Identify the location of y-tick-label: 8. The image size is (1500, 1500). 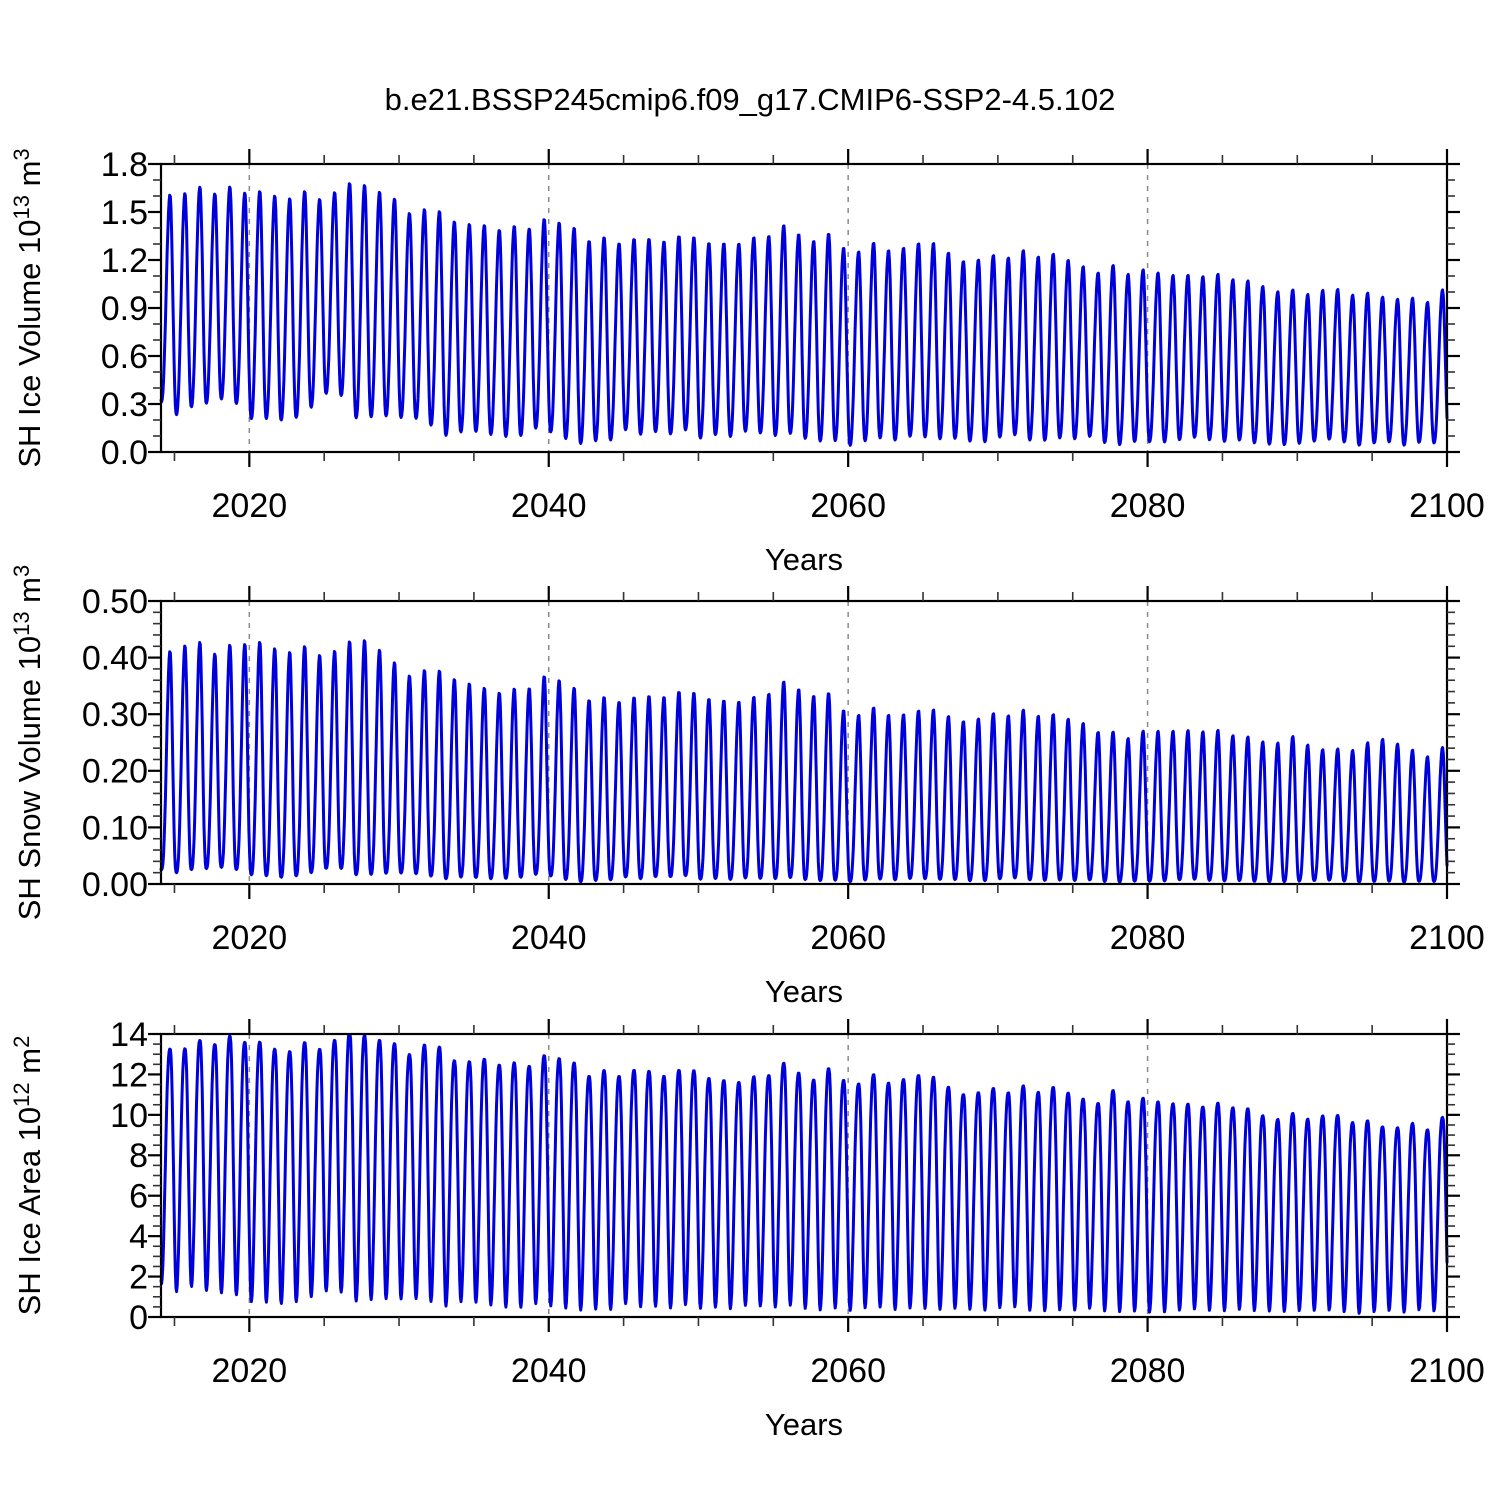
(138, 1156).